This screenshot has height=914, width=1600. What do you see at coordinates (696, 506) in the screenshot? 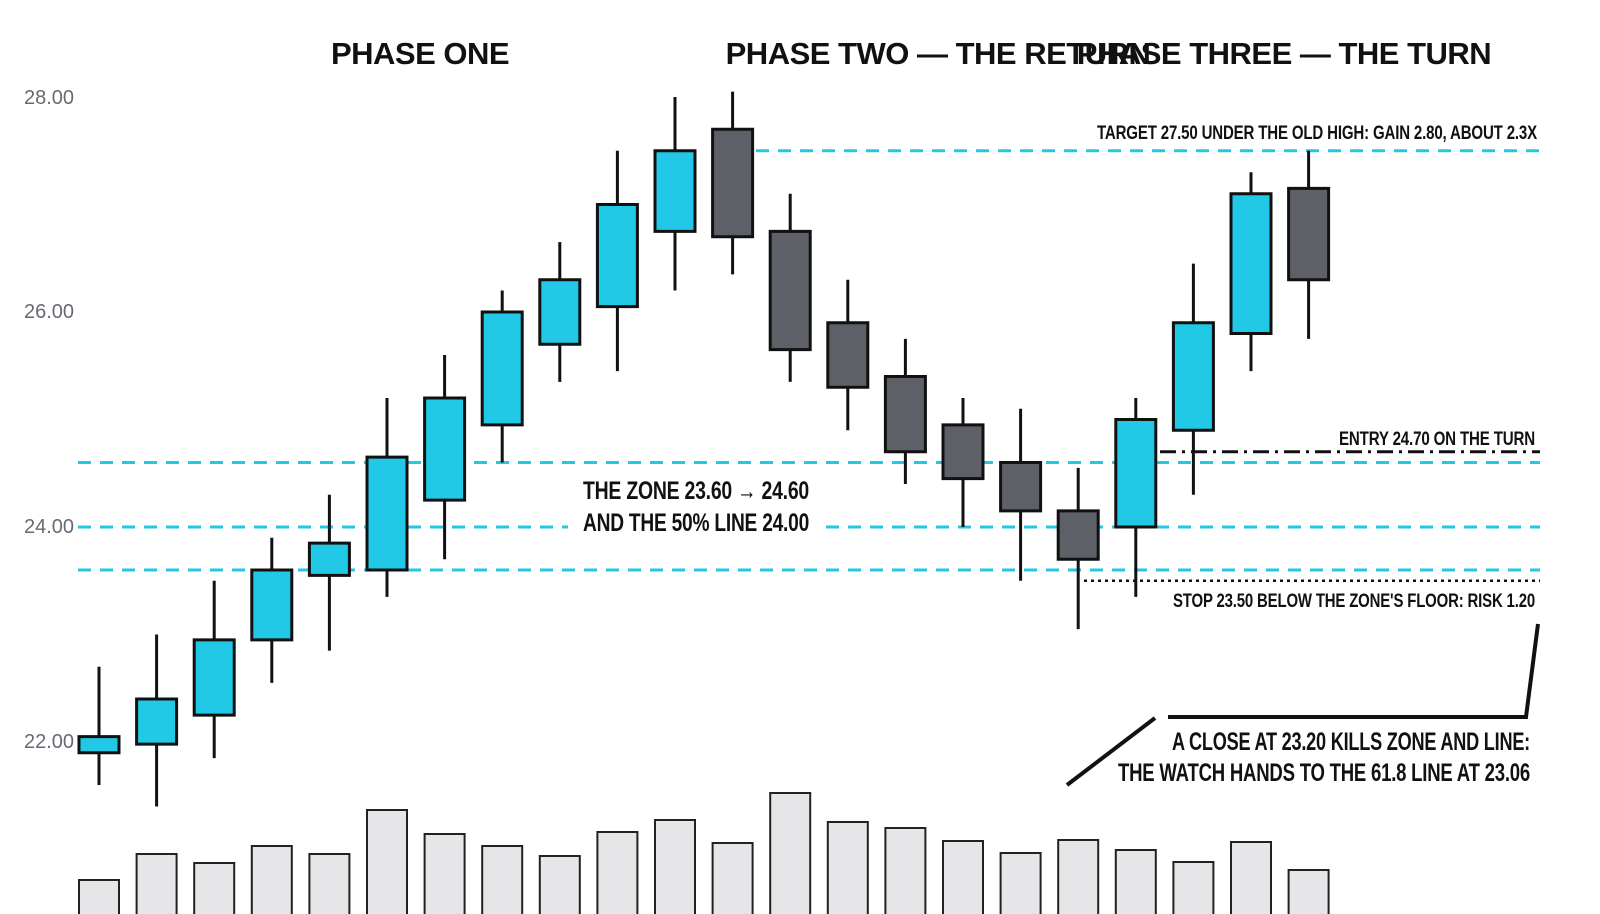
I see `zone-label-backdrop` at bounding box center [696, 506].